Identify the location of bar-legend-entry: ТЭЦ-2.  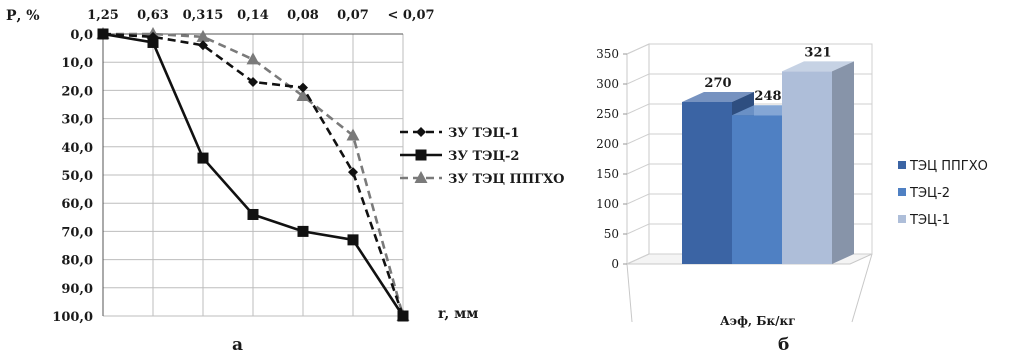
(924, 193).